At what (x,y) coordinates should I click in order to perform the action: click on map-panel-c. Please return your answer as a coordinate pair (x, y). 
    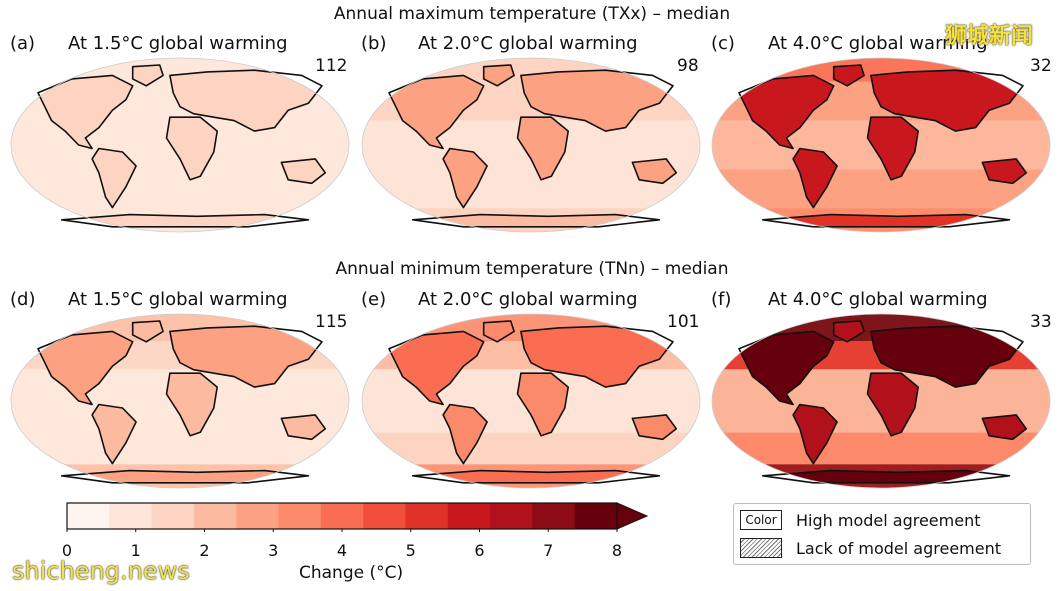
    Looking at the image, I should click on (881, 145).